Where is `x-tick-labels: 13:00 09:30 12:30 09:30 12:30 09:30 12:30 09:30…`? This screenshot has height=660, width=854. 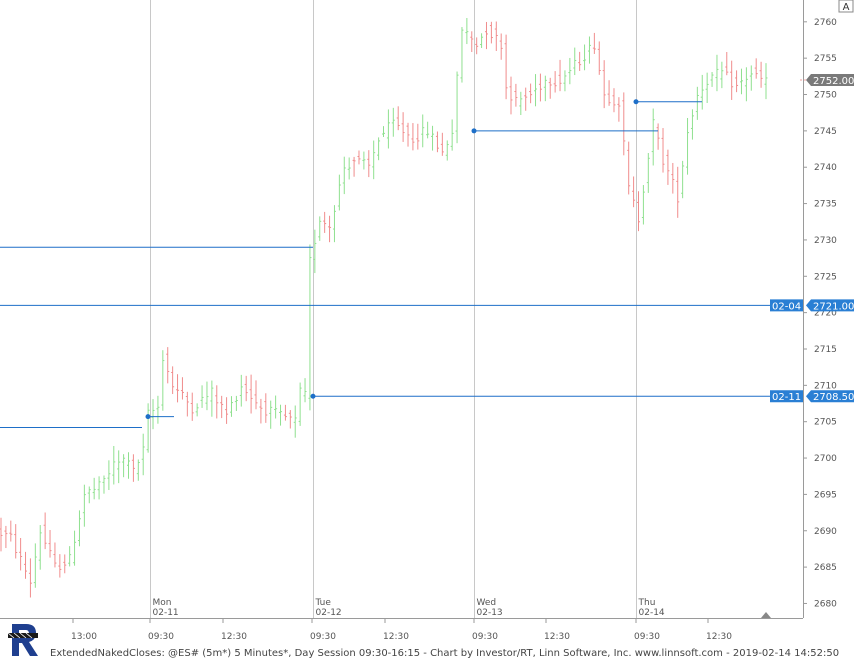 x-tick-labels: 13:00 09:30 12:30 09:30 12:30 09:30 12:30 09:30… is located at coordinates (401, 630).